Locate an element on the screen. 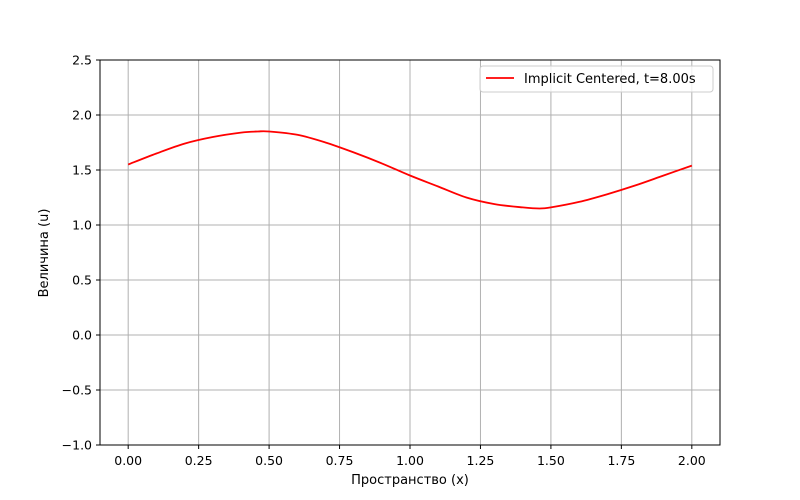 The image size is (800, 500). x-tick-label: 2.00 is located at coordinates (692, 460).